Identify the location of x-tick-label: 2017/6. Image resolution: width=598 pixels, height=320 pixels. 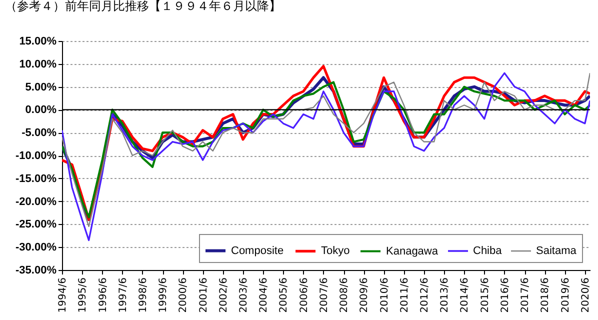
(526, 295).